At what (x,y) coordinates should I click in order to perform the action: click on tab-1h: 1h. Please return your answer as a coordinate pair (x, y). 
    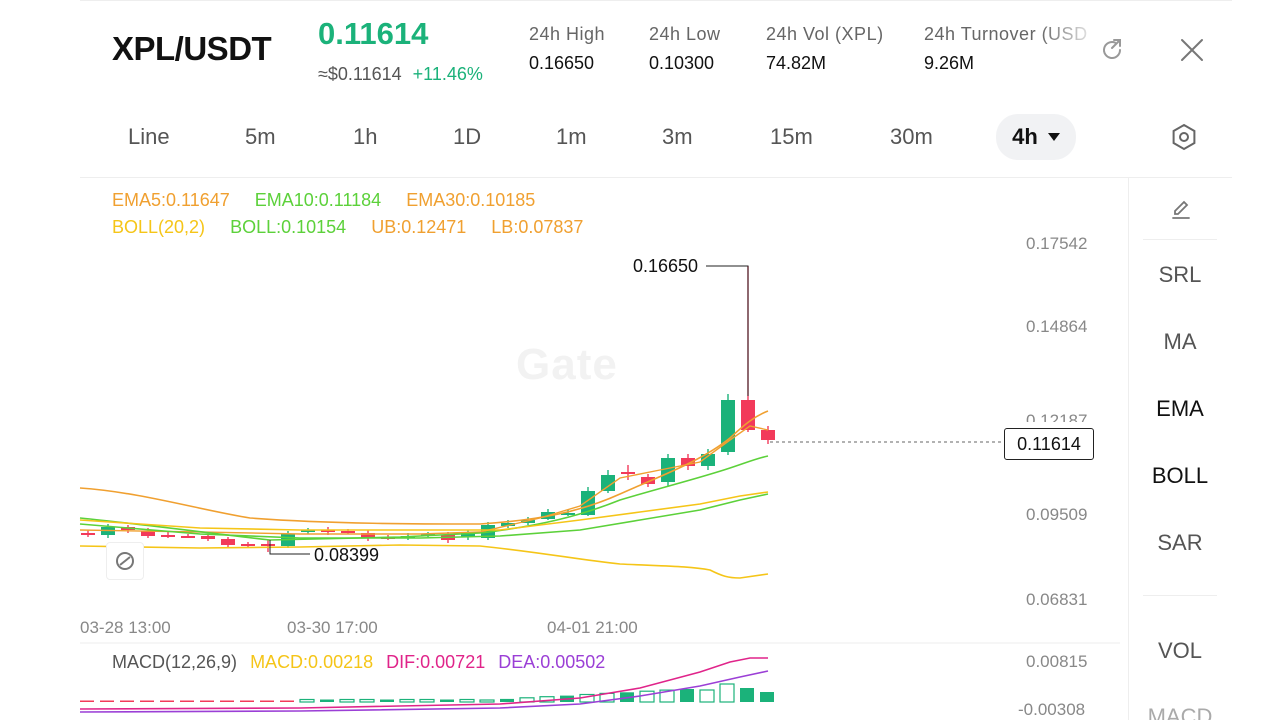
    Looking at the image, I should click on (365, 136).